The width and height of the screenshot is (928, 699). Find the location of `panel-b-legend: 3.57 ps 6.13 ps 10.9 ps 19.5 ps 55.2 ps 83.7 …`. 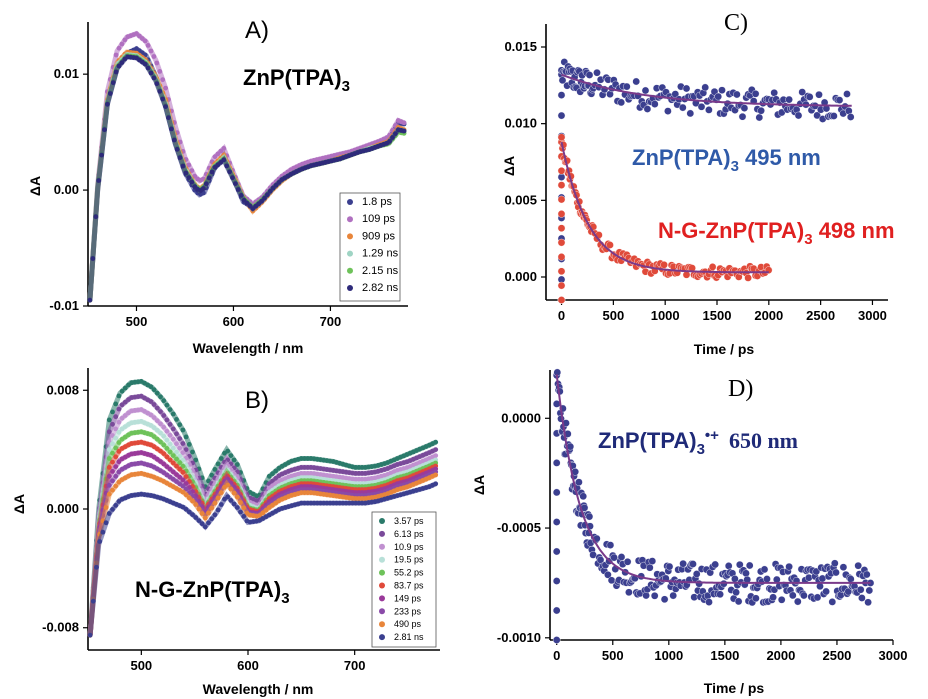

panel-b-legend: 3.57 ps 6.13 ps 10.9 ps 19.5 ps 55.2 ps 83.7 … is located at coordinates (404, 579).